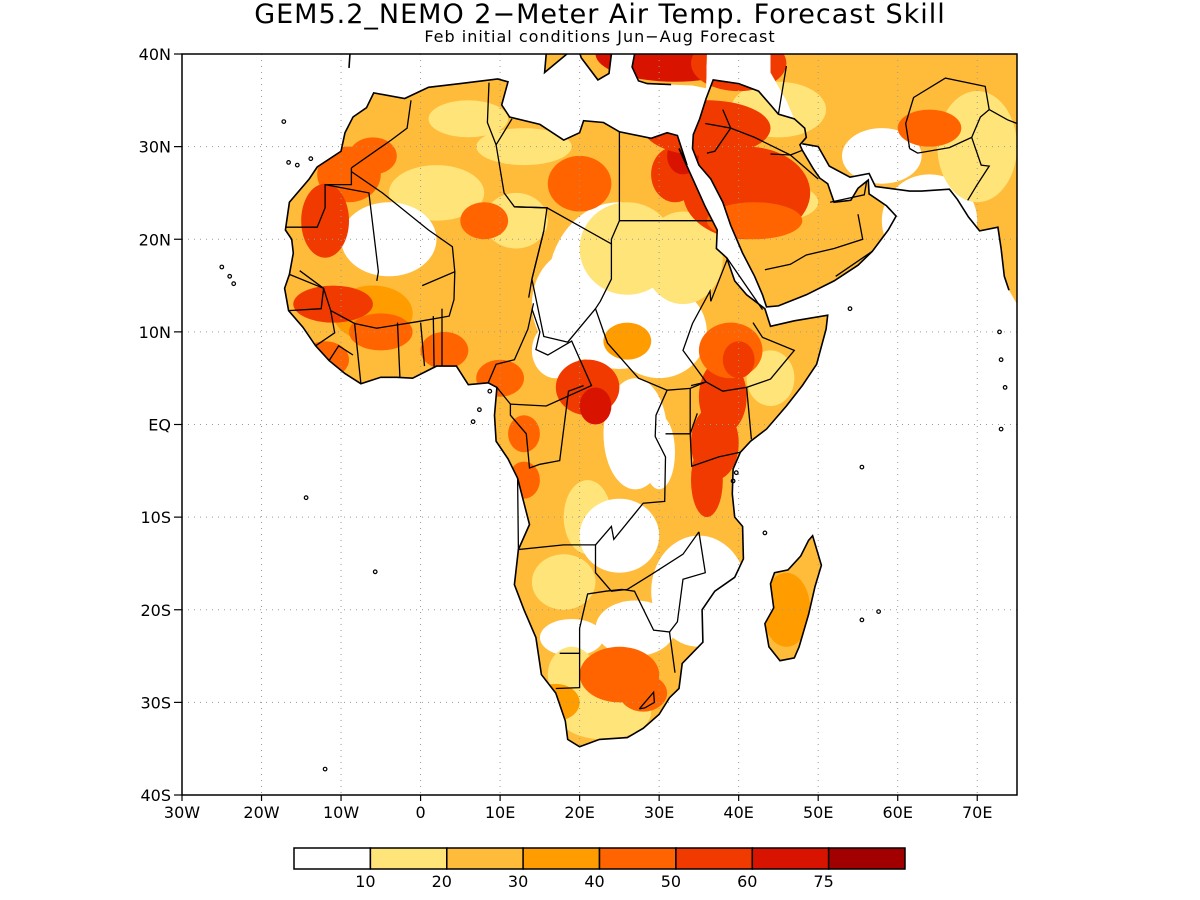  Describe the element at coordinates (365, 881) in the screenshot. I see `colorbar-label: 10` at that location.